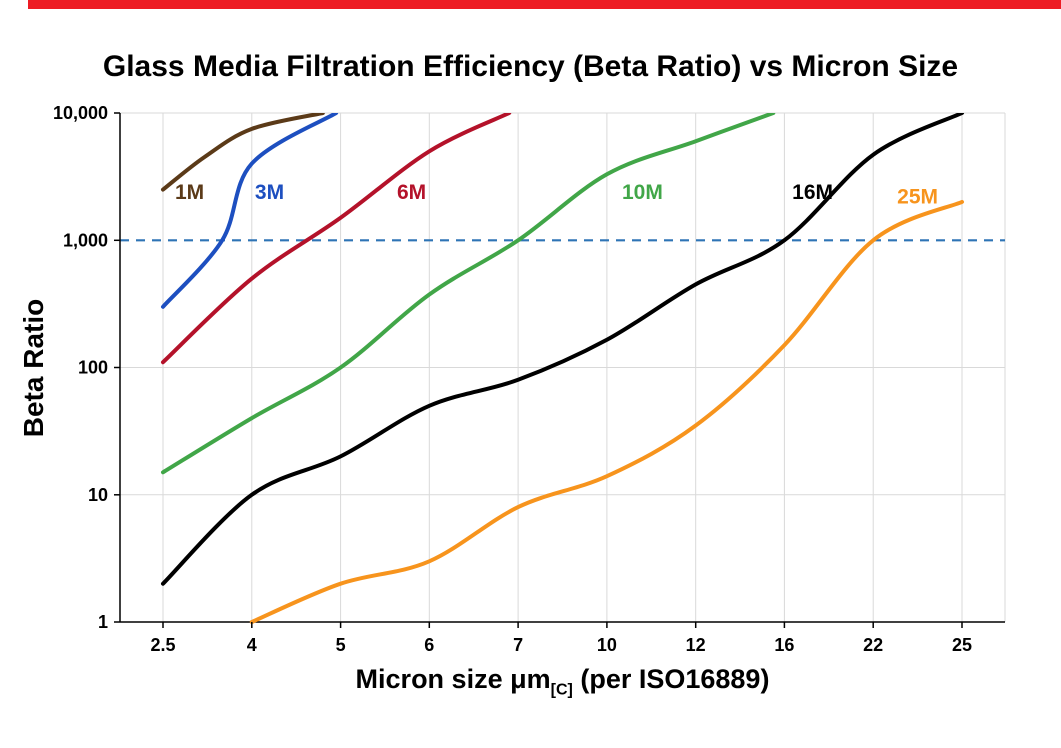 This screenshot has height=748, width=1061. I want to click on x-axis-title: Micron size μm[C] (per ISO16889), so click(562, 681).